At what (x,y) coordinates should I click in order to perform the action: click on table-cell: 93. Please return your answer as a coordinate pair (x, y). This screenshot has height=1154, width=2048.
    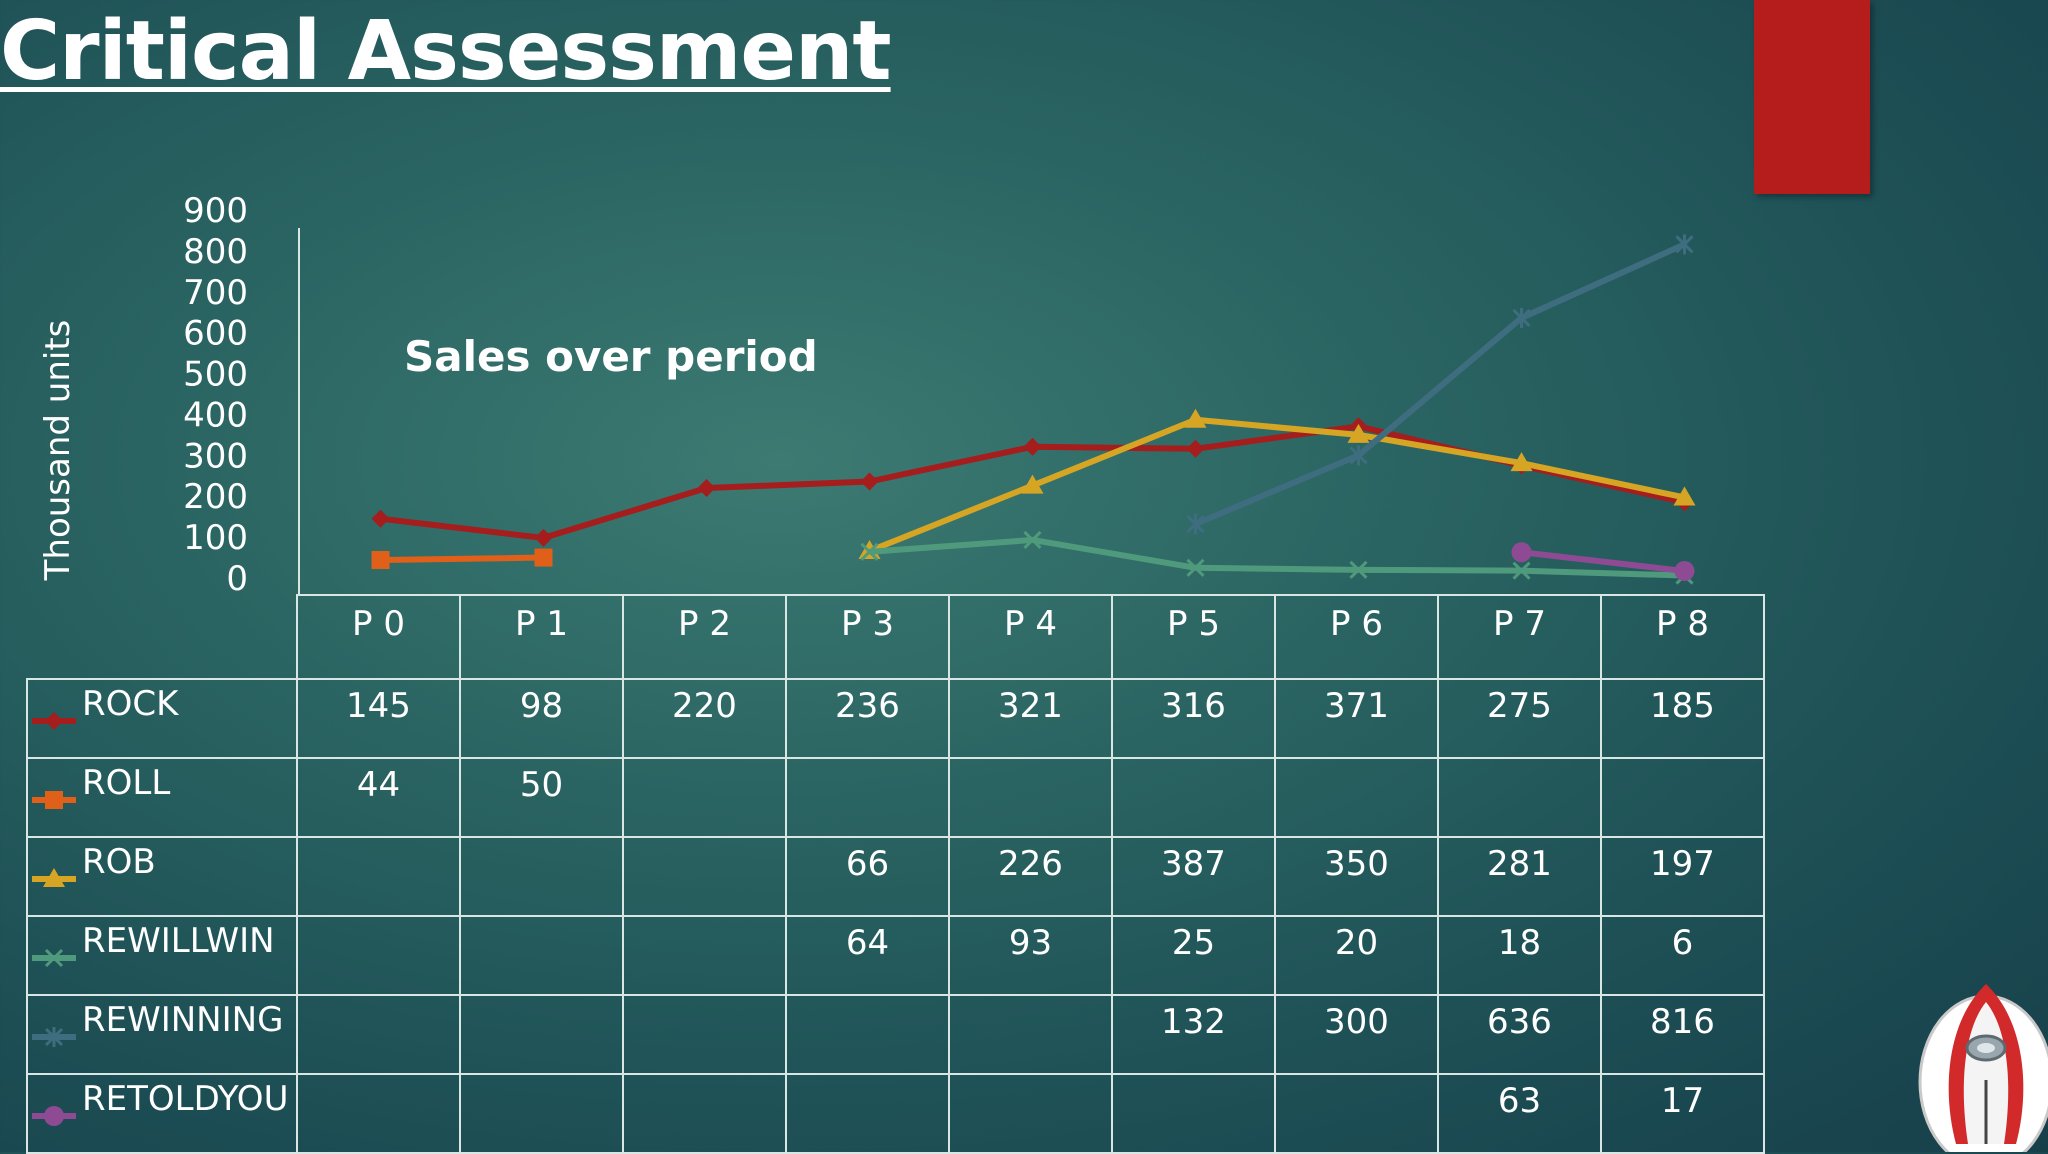
    Looking at the image, I should click on (1031, 956).